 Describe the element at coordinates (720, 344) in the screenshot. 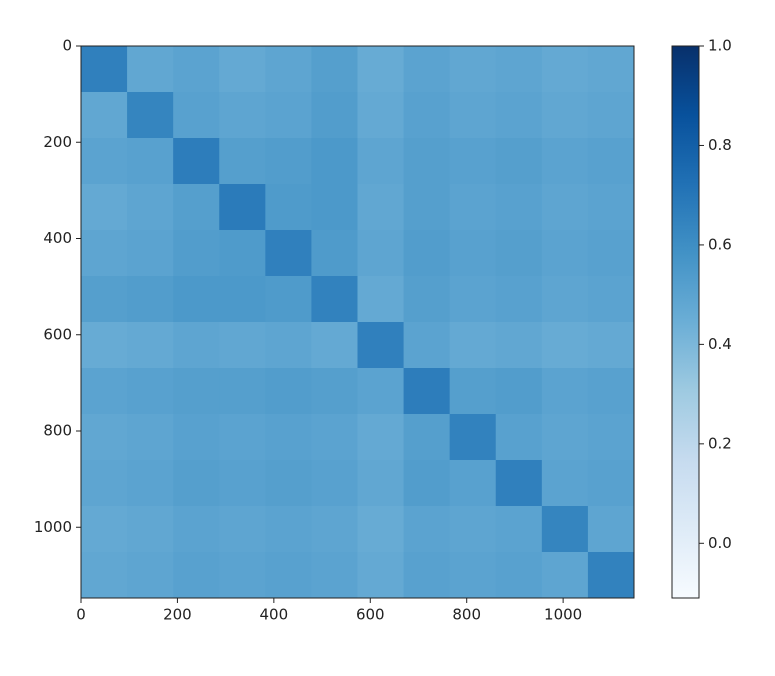

I see `colorbar-tick-label: 0.4` at that location.